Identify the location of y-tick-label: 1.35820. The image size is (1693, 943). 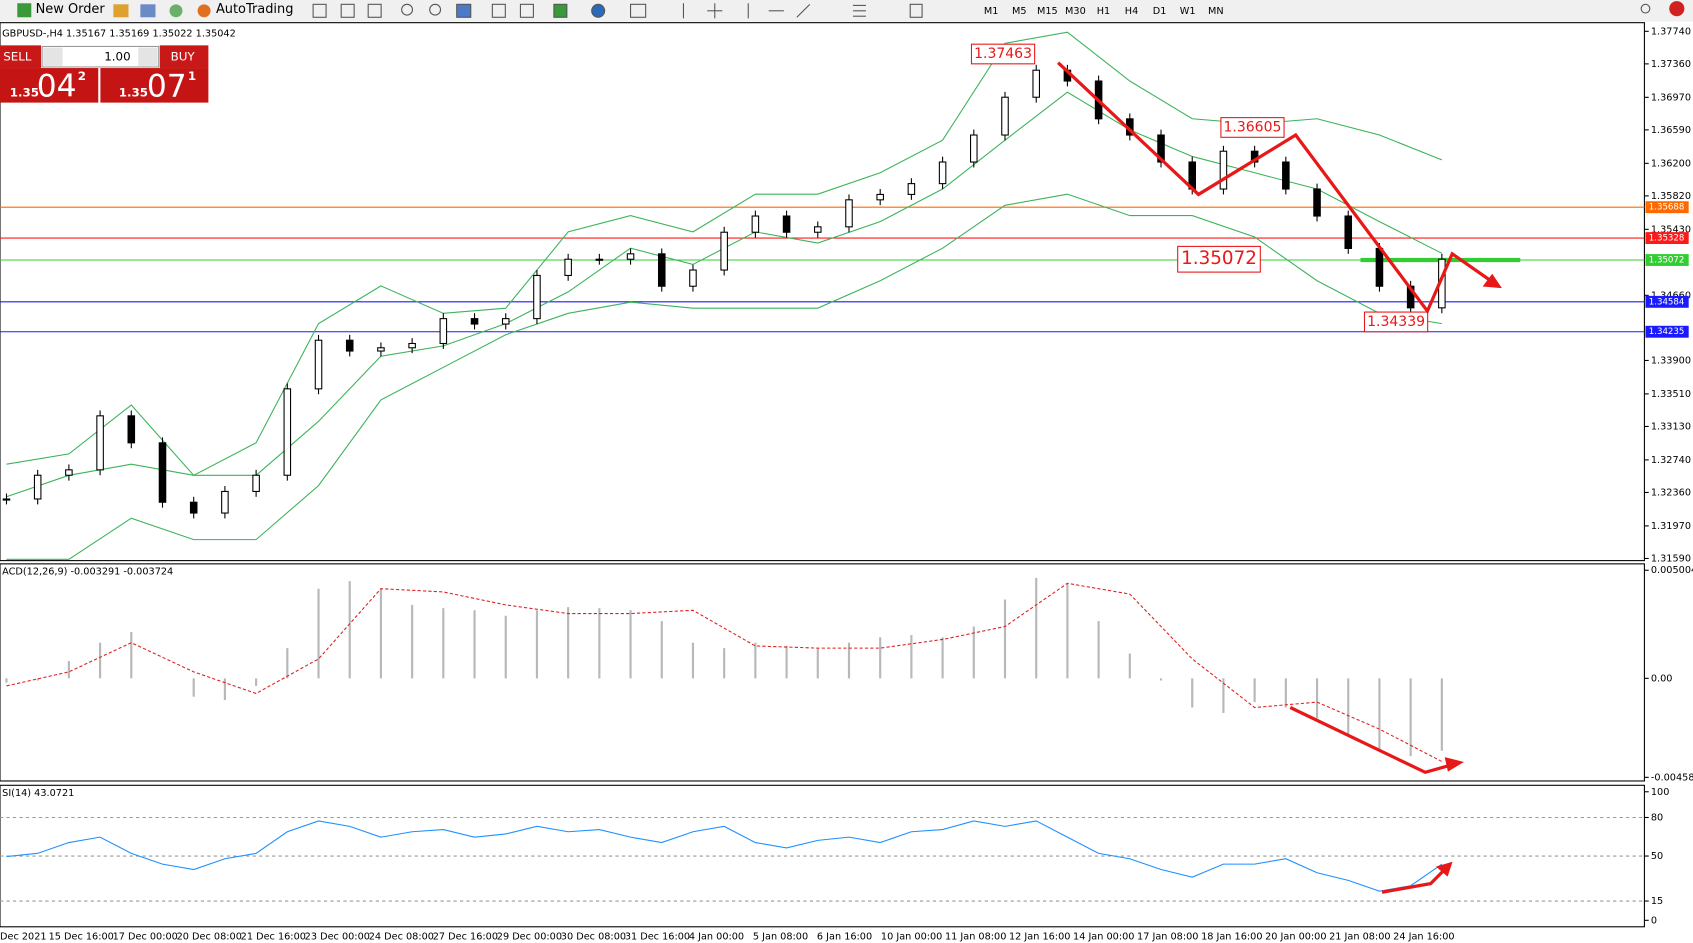
(1671, 196).